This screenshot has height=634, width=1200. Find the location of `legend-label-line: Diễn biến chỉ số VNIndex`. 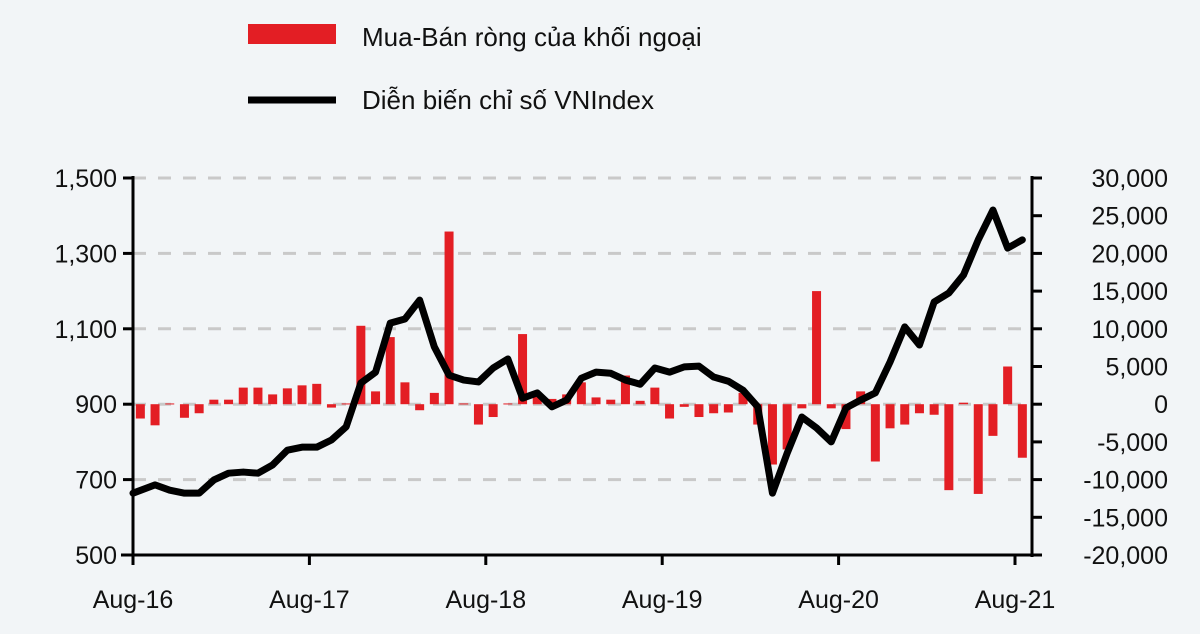

legend-label-line: Diễn biến chỉ số VNIndex is located at coordinates (508, 100).